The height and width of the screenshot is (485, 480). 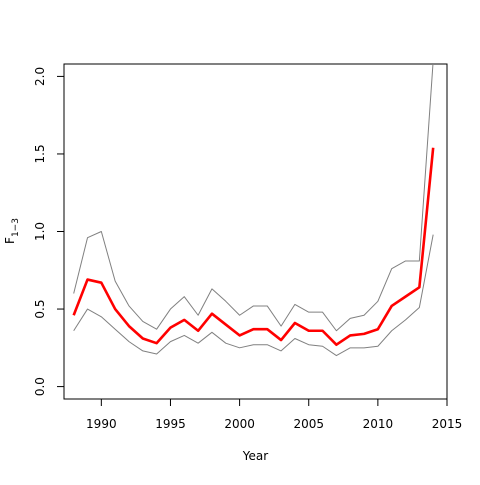 I want to click on svg-text: F1−3, so click(x=12, y=231).